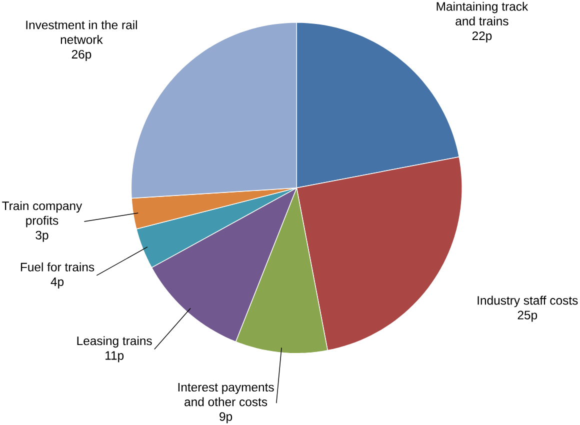 This screenshot has width=580, height=425. What do you see at coordinates (528, 316) in the screenshot?
I see `data-label: 25p` at bounding box center [528, 316].